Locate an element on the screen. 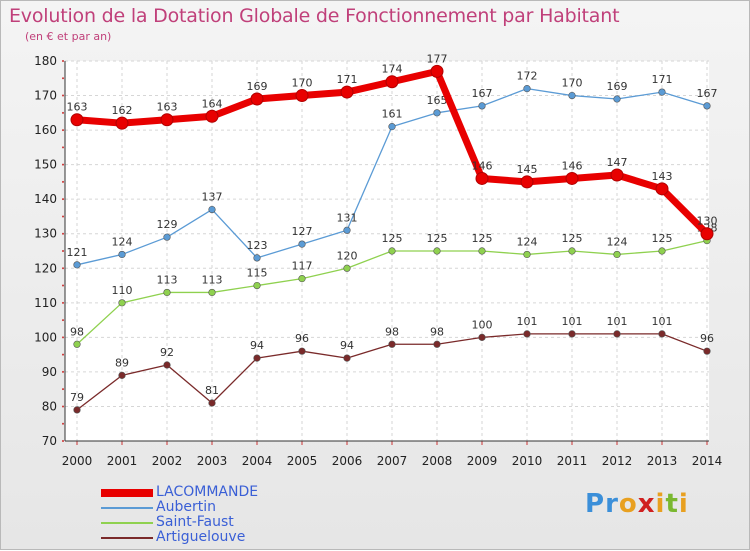 The image size is (750, 551). data-label-lacommande: 130 is located at coordinates (707, 221).